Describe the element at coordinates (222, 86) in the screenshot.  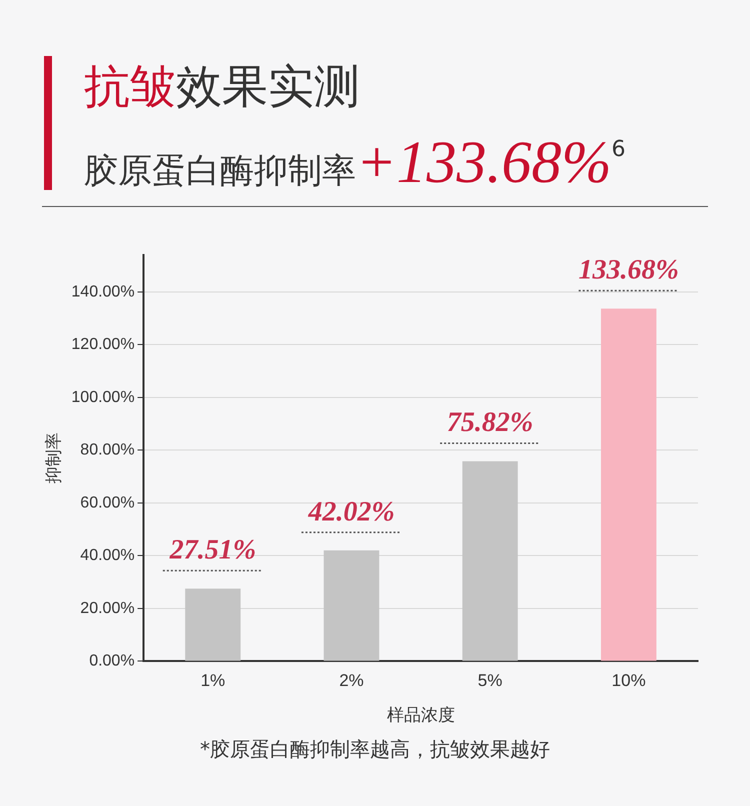
I see `chart-title: 抗皱效果实测` at that location.